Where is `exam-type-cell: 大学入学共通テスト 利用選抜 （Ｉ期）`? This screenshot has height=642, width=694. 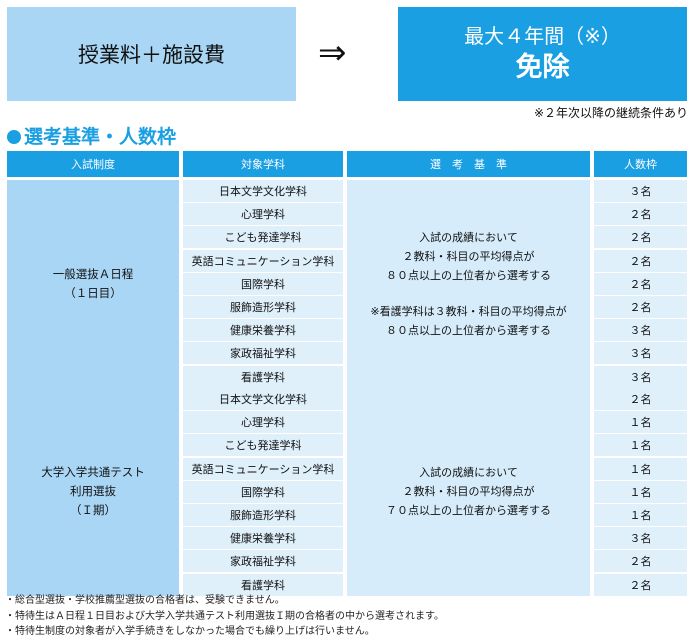 exam-type-cell: 大学入学共通テスト 利用選抜 （Ｉ期） is located at coordinates (93, 492).